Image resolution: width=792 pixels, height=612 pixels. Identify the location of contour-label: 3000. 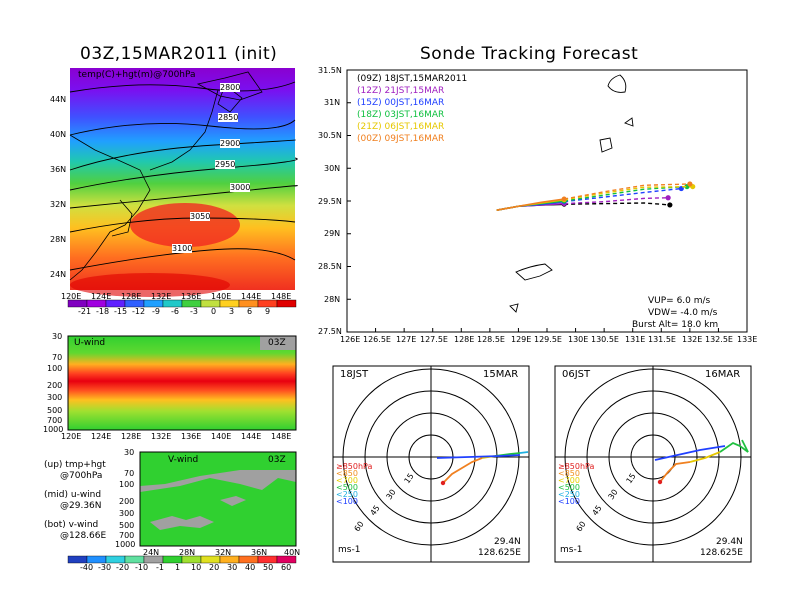
(240, 187).